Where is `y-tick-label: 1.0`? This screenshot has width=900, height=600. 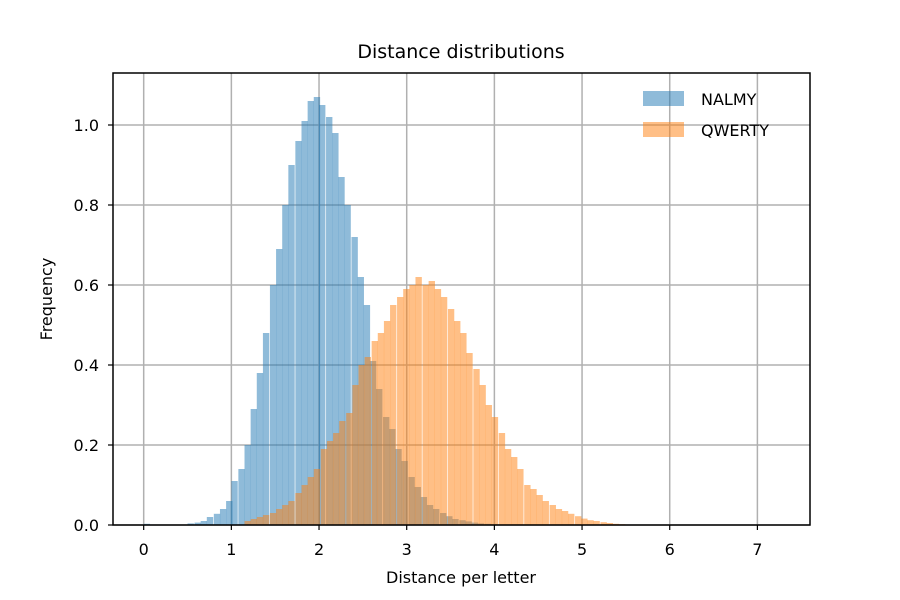 y-tick-label: 1.0 is located at coordinates (86, 125).